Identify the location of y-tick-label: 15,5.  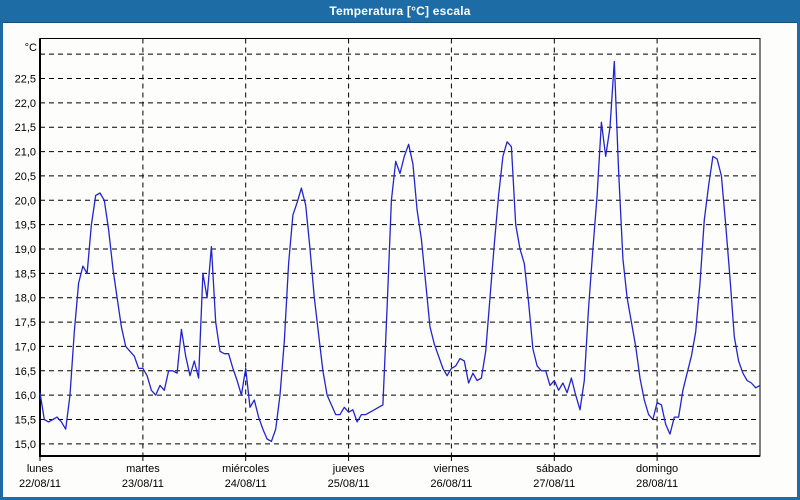
(25, 421).